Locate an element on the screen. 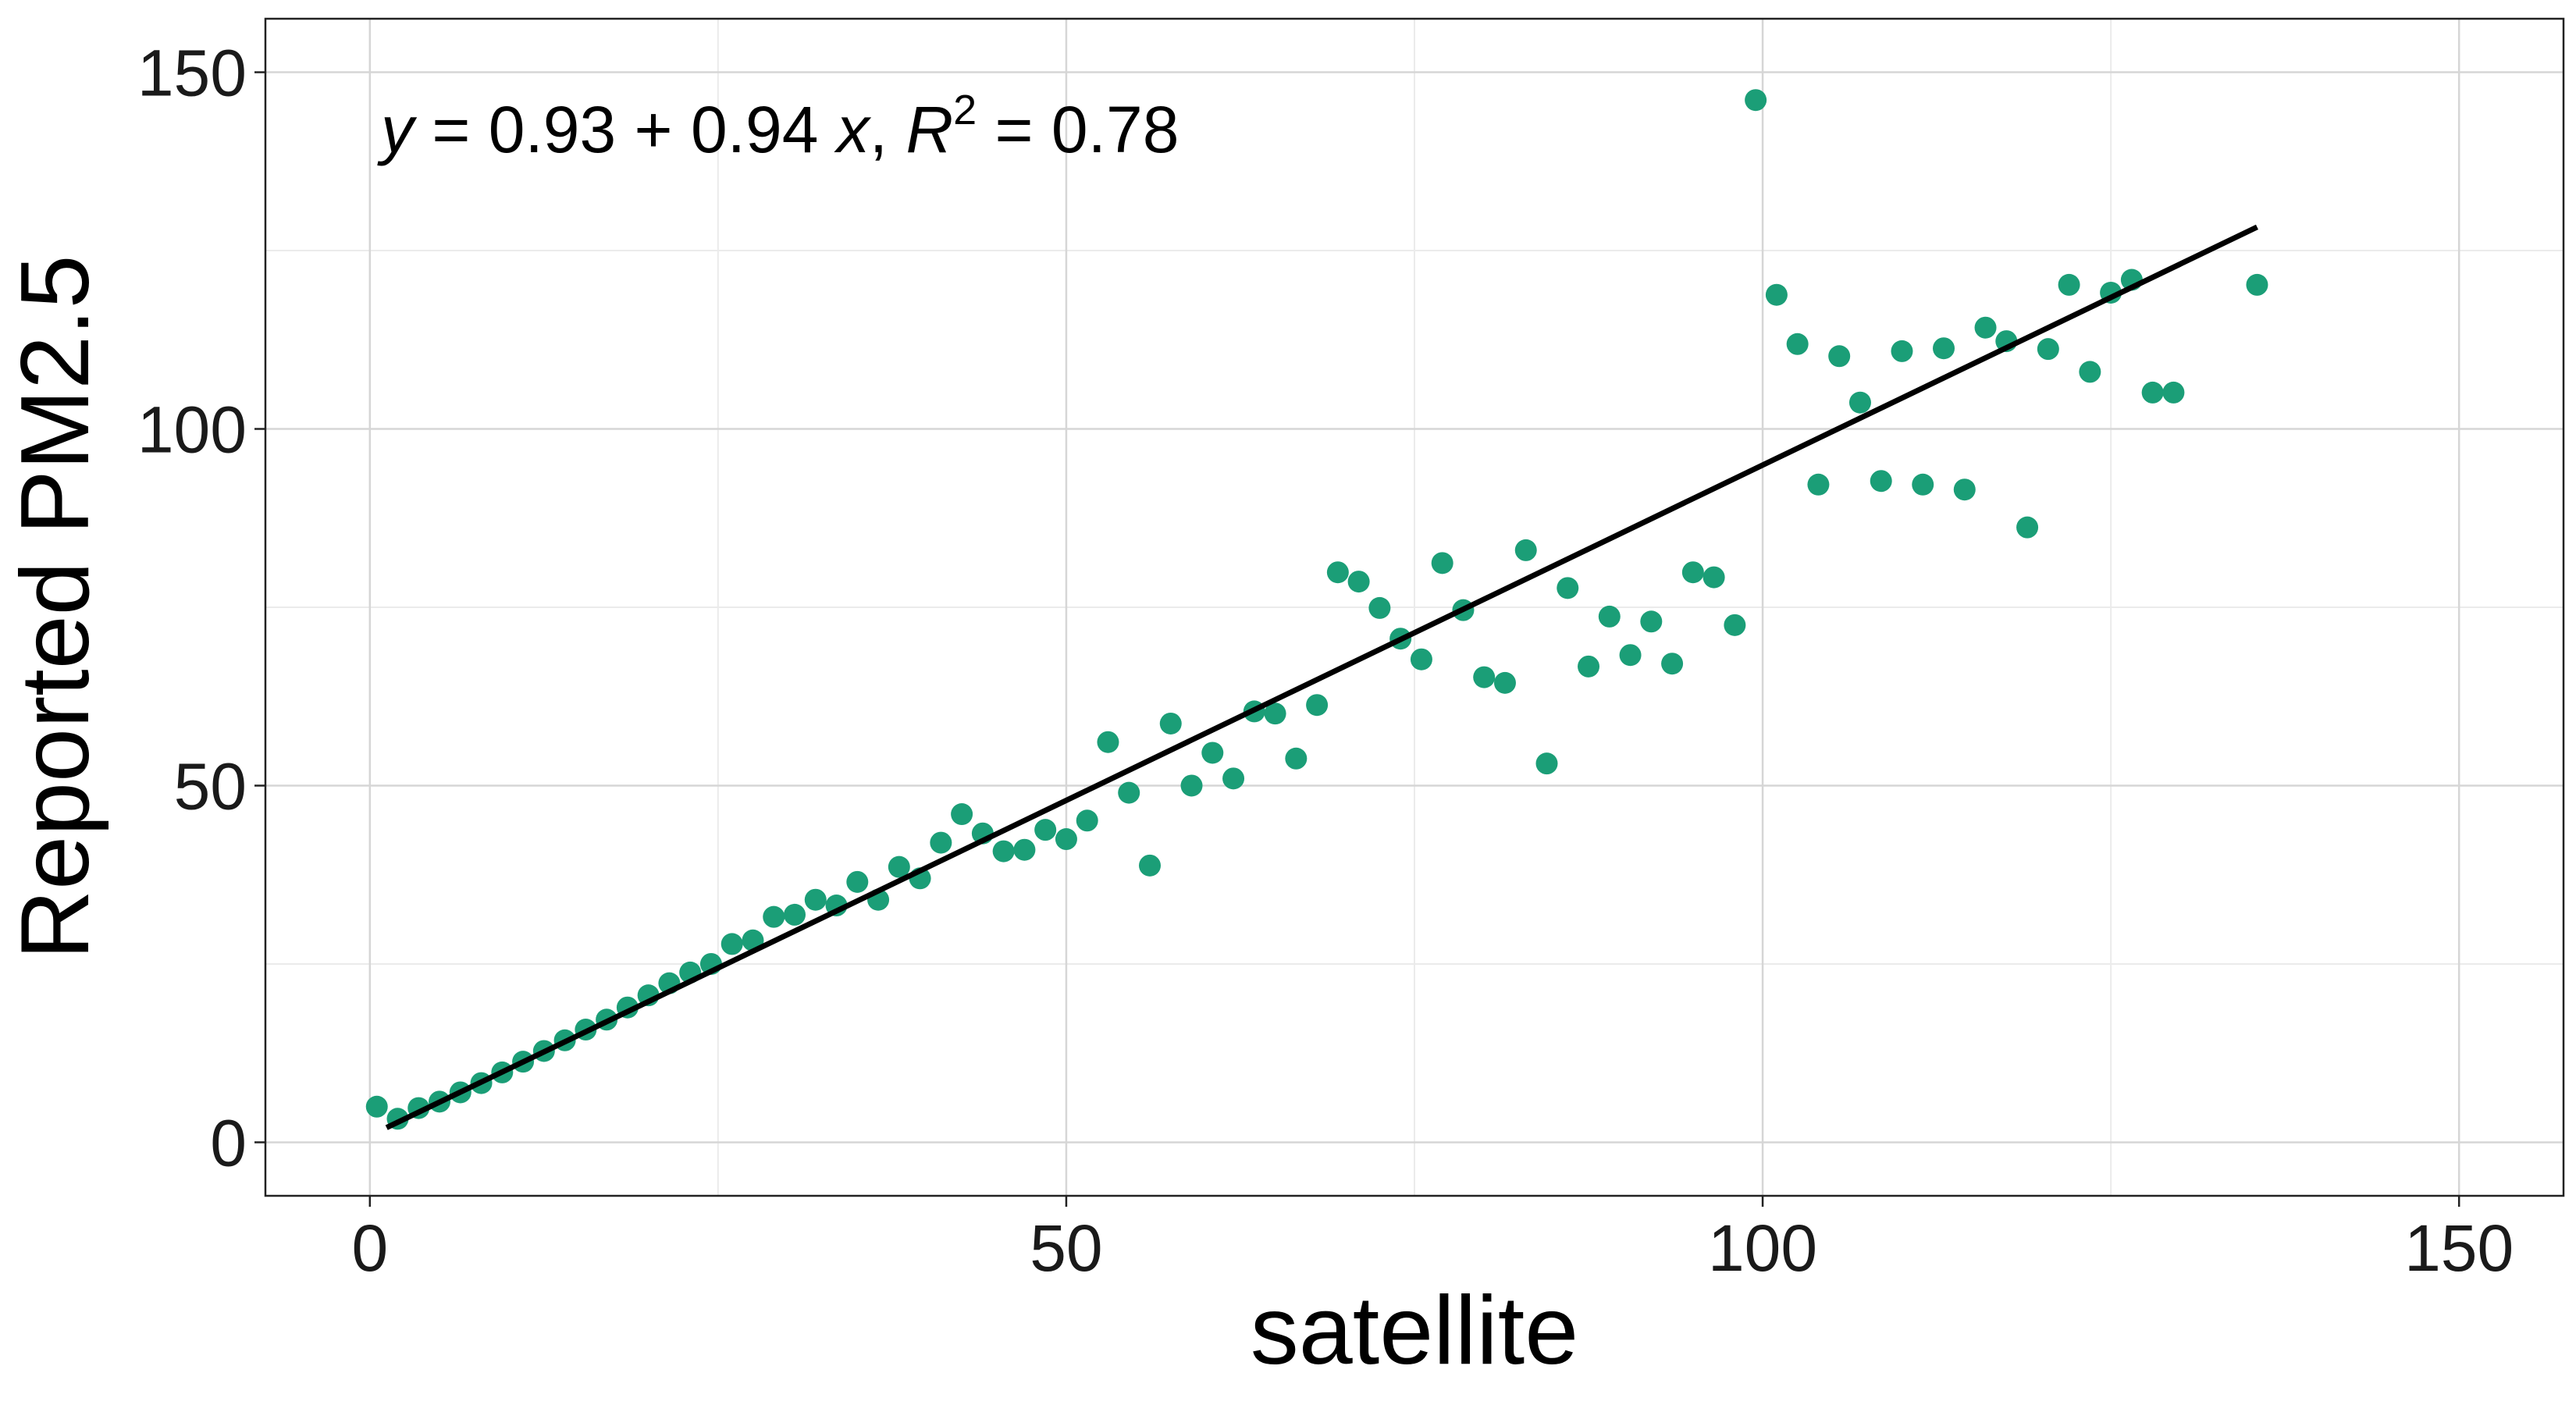 This screenshot has height=1405, width=2576. y-tick-label: 100 is located at coordinates (192, 430).